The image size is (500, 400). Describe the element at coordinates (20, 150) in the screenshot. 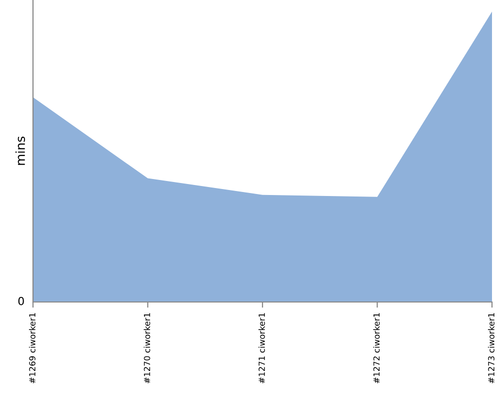

I see `y-axis-title: mins` at that location.